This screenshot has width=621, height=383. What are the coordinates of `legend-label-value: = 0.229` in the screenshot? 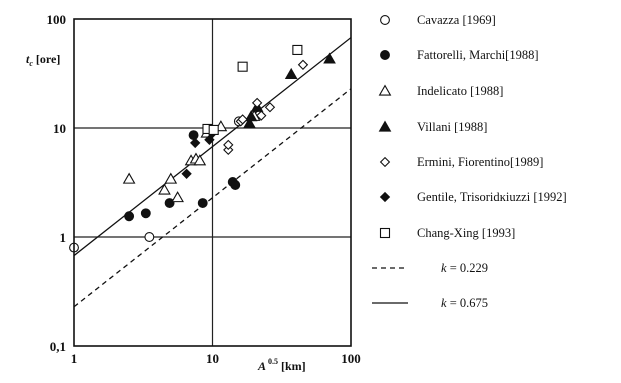 It's located at (467, 268).